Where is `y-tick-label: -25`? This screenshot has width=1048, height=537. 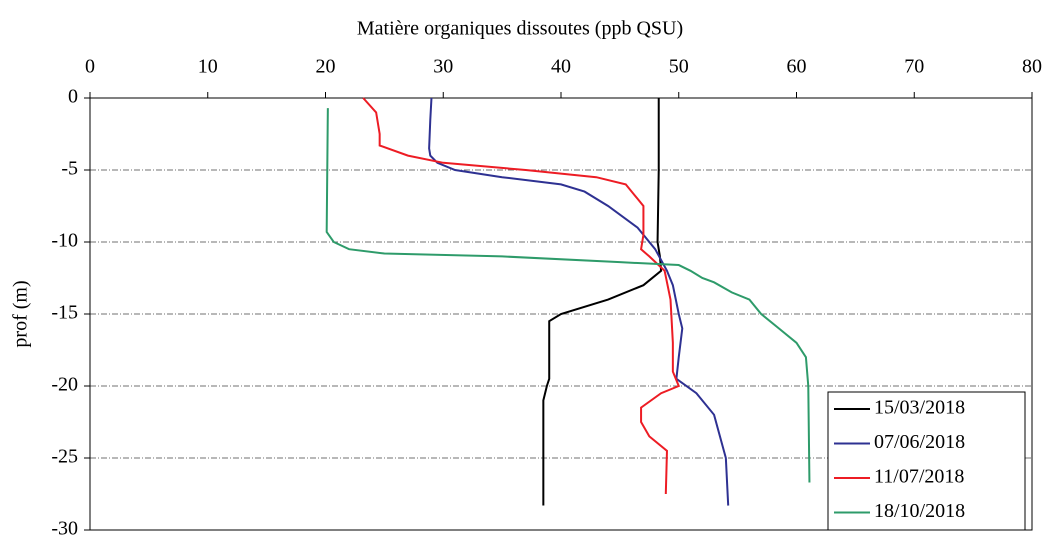 y-tick-label: -25 is located at coordinates (64, 457).